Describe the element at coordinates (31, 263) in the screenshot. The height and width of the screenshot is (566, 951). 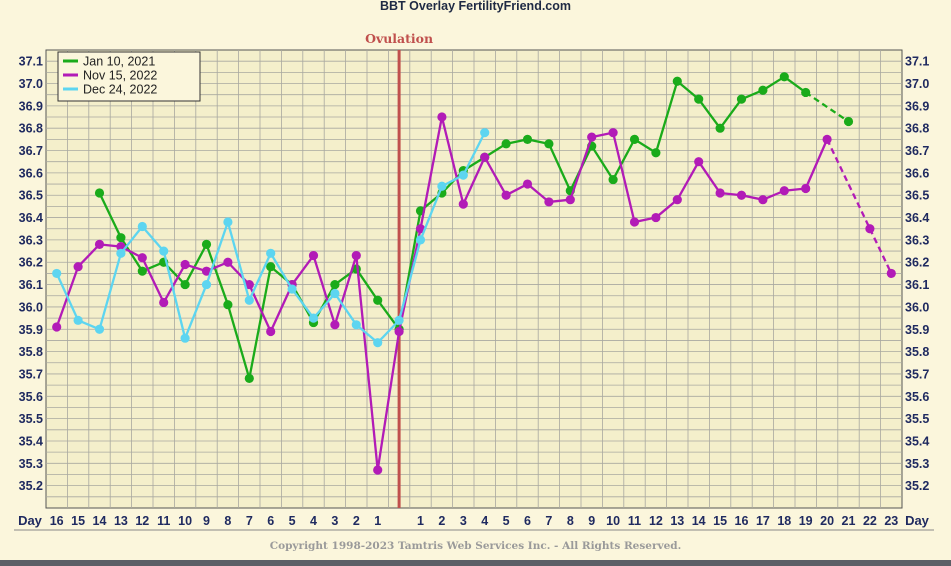
I see `y-tick-label-left: 36.2` at that location.